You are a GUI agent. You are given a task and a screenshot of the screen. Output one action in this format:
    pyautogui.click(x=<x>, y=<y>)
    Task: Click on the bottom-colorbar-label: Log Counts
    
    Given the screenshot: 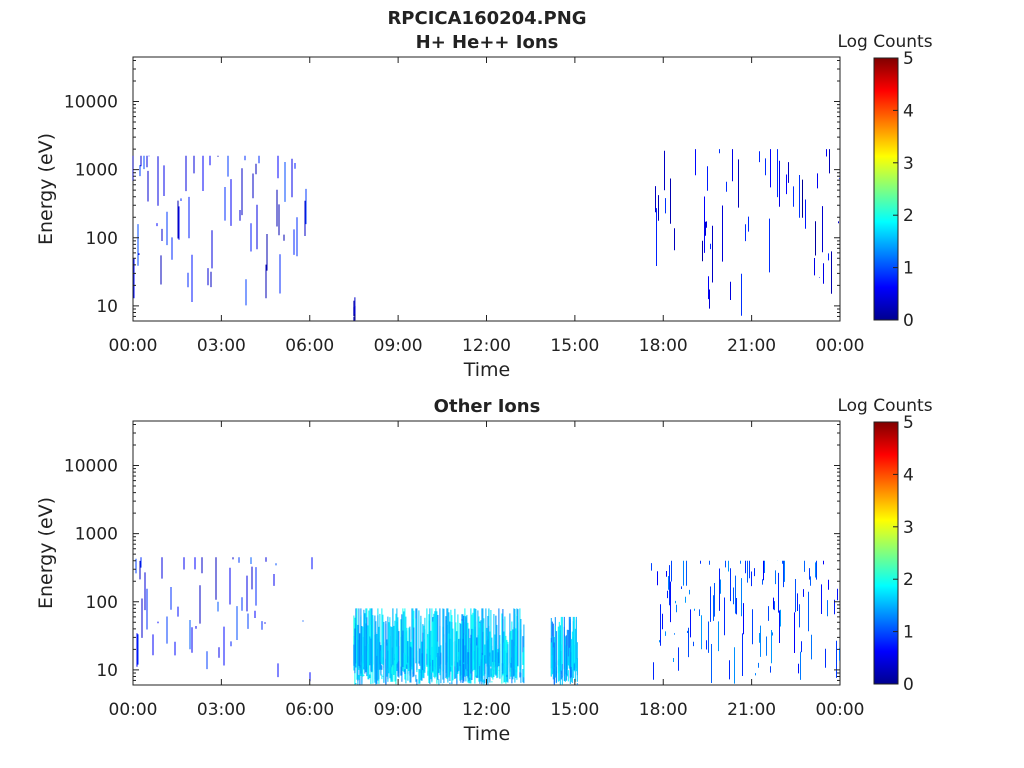 What is the action you would take?
    pyautogui.click(x=884, y=406)
    